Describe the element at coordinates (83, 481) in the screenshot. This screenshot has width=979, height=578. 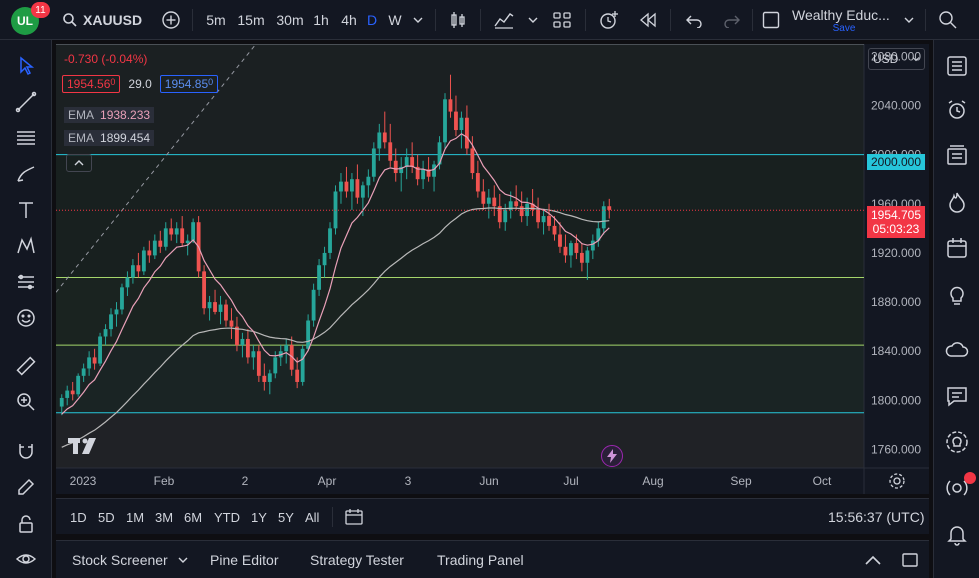
I see `time-tick-label: 2023` at that location.